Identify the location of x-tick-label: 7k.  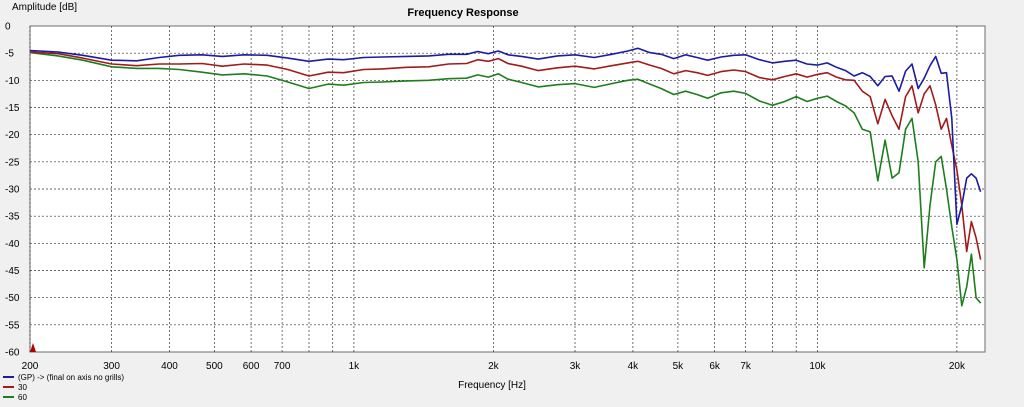
(746, 366).